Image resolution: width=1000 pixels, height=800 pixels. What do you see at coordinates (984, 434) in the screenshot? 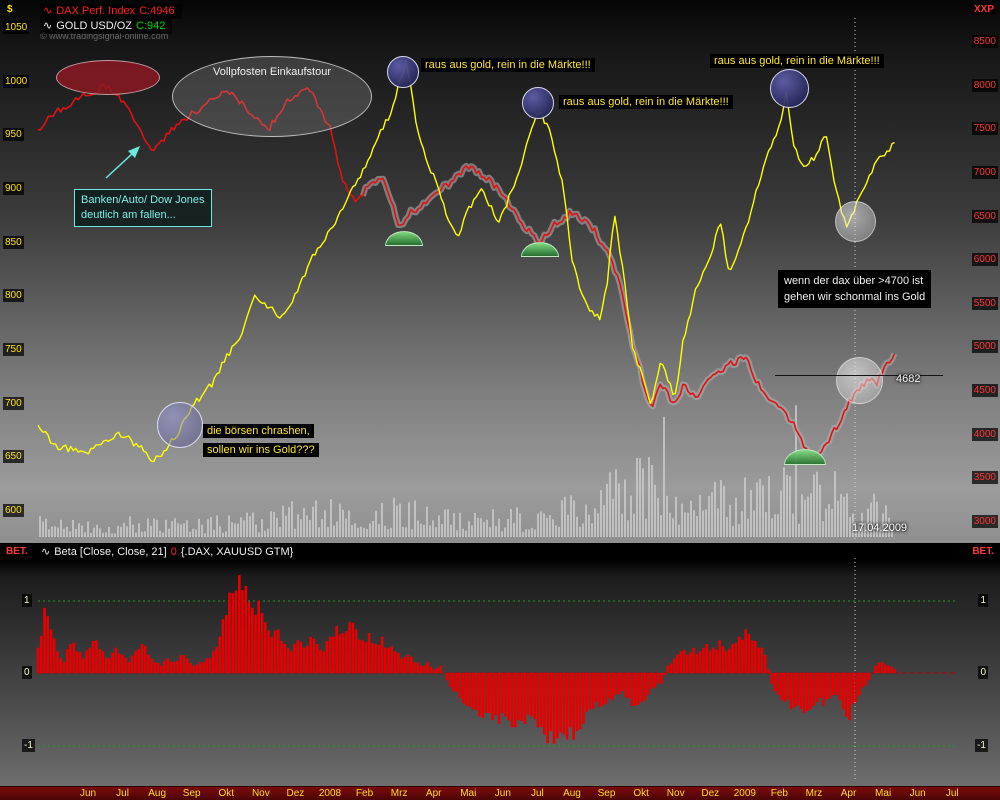
I see `dax-axis-label: 4000` at bounding box center [984, 434].